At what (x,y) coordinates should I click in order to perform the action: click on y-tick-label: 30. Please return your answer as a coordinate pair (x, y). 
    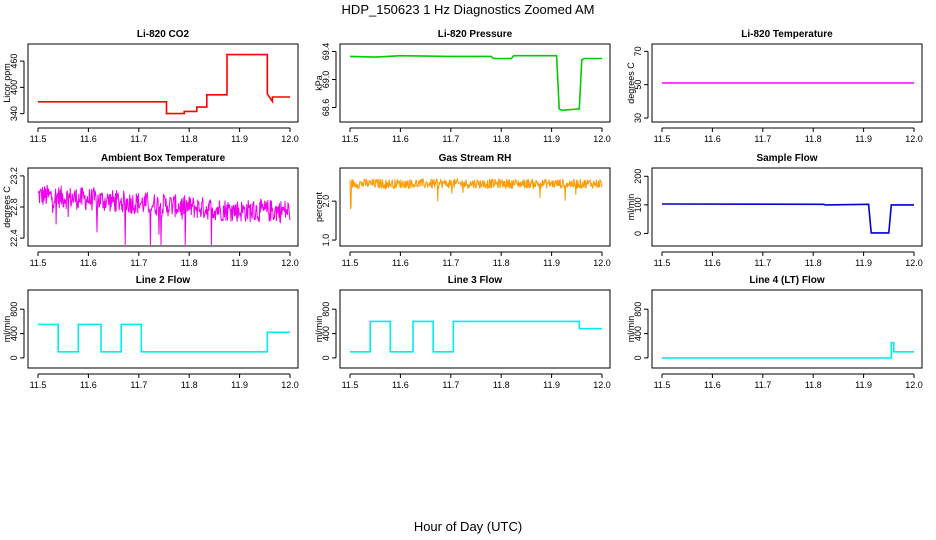
    Looking at the image, I should click on (638, 118).